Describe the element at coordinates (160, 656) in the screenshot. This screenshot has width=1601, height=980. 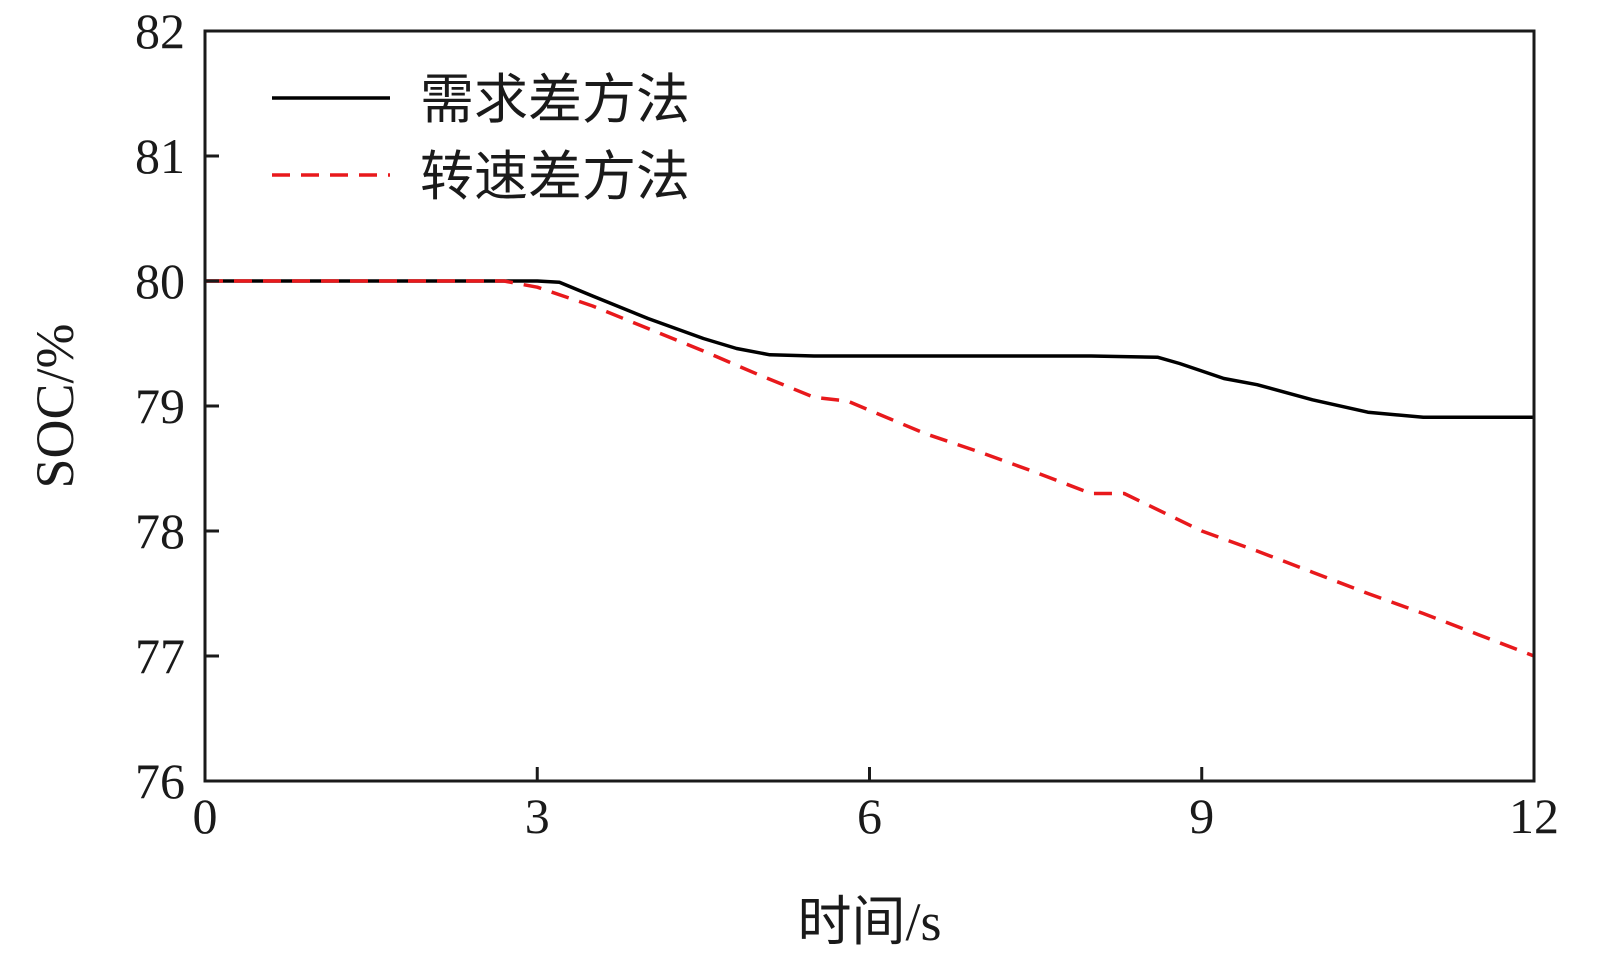
I see `y-tick-label: 77` at that location.